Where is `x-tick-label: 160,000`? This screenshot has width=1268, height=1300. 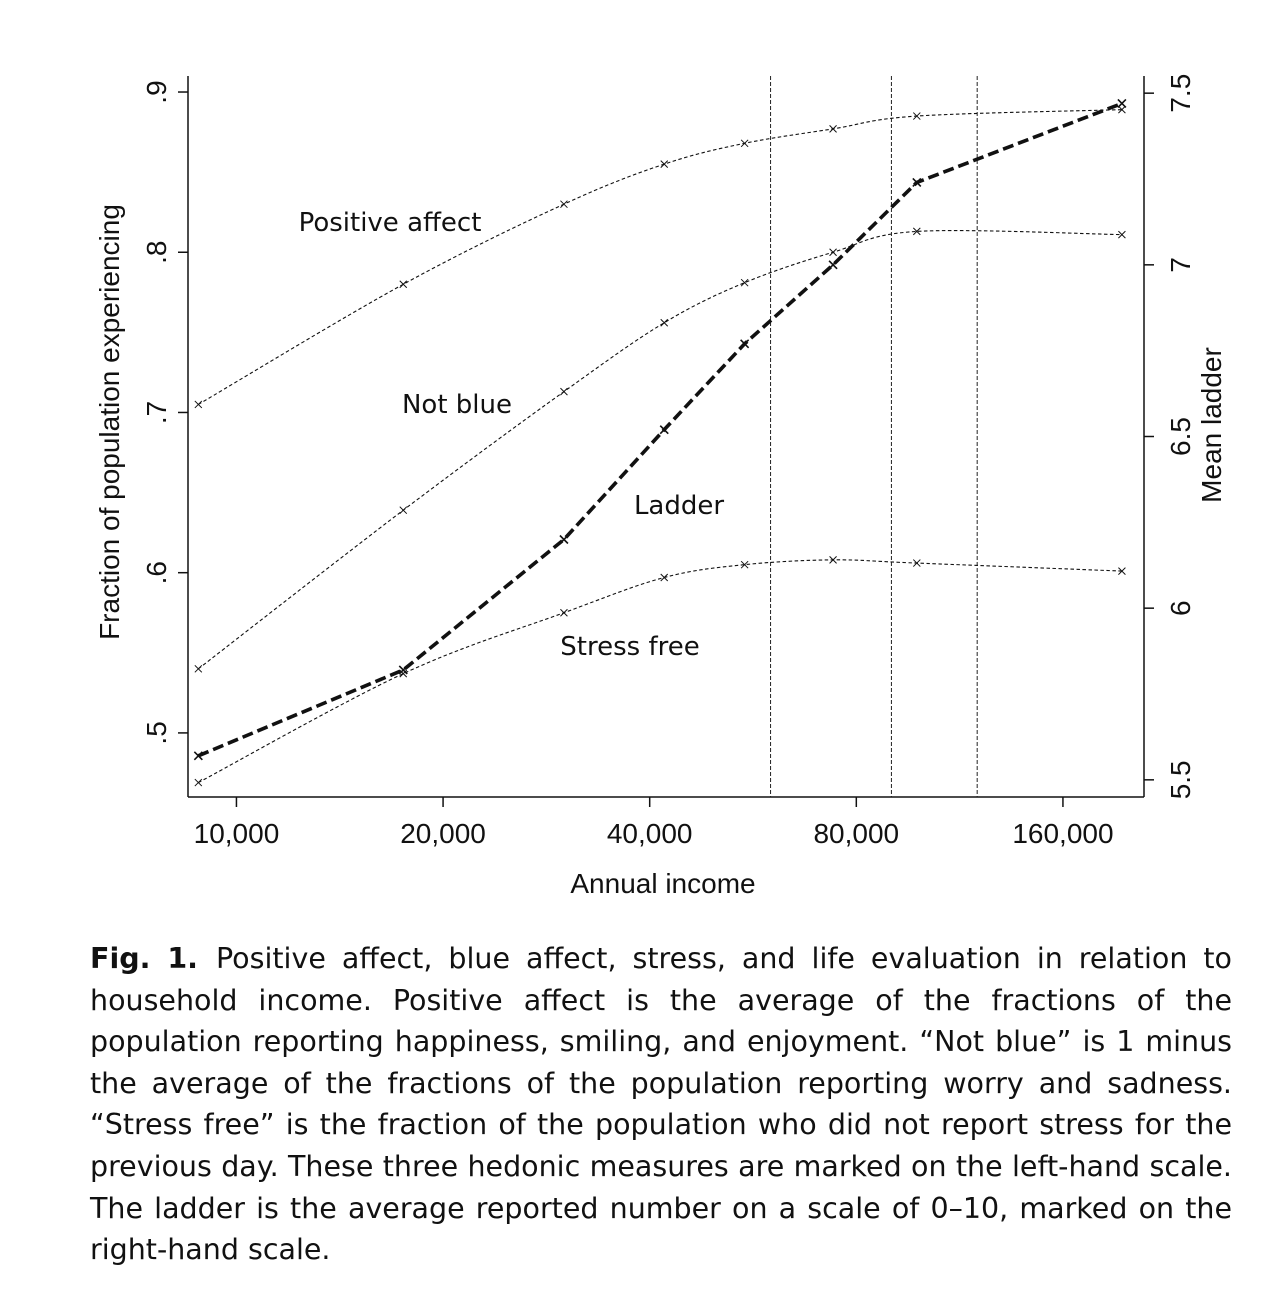
x-tick-label: 160,000 is located at coordinates (1062, 833).